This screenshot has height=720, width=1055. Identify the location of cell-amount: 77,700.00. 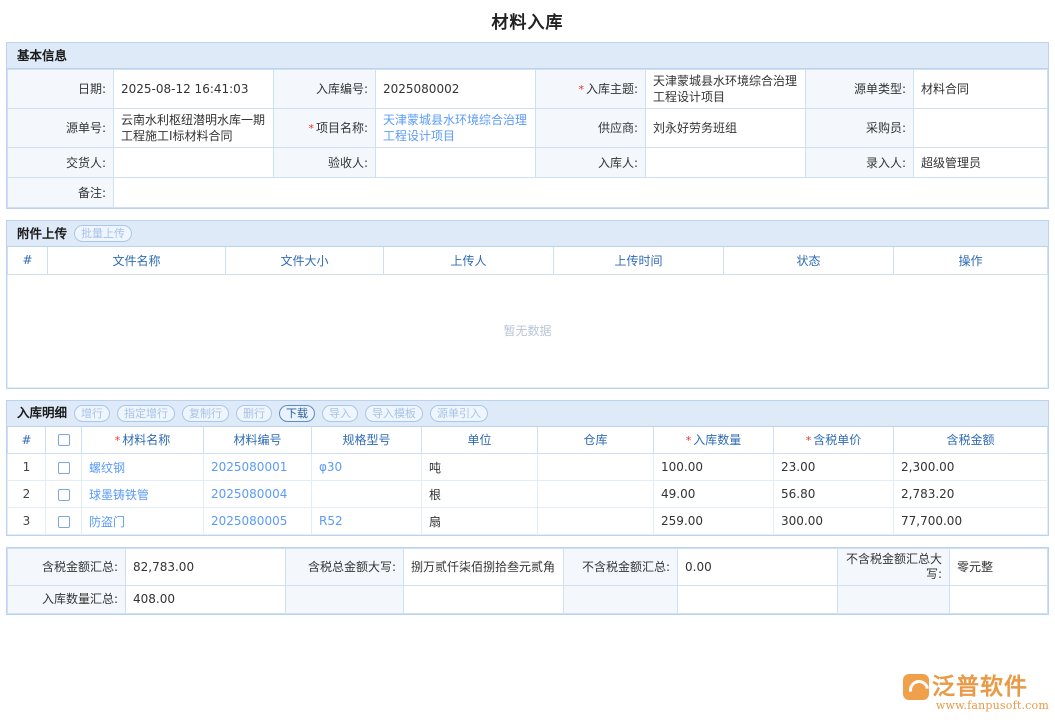
(970, 521).